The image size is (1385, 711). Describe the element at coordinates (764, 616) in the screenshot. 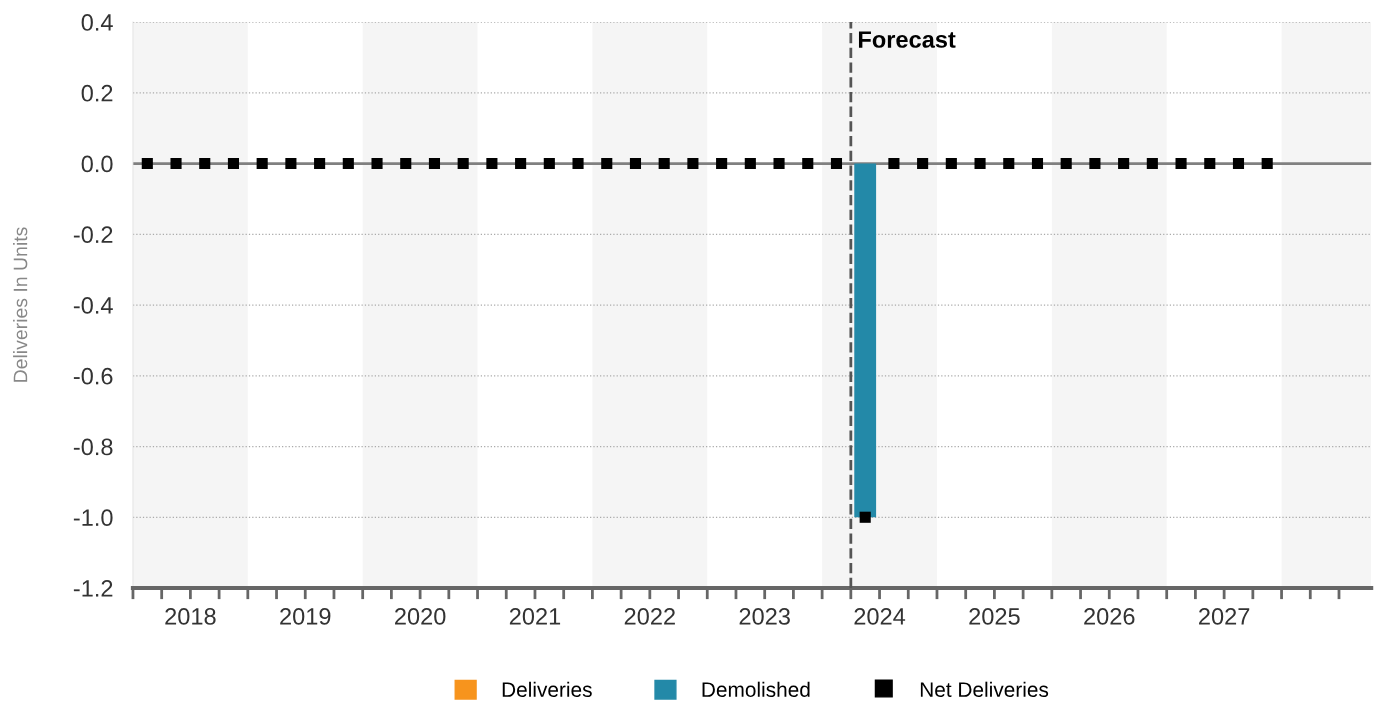

I see `x-tick-label: 2023` at that location.